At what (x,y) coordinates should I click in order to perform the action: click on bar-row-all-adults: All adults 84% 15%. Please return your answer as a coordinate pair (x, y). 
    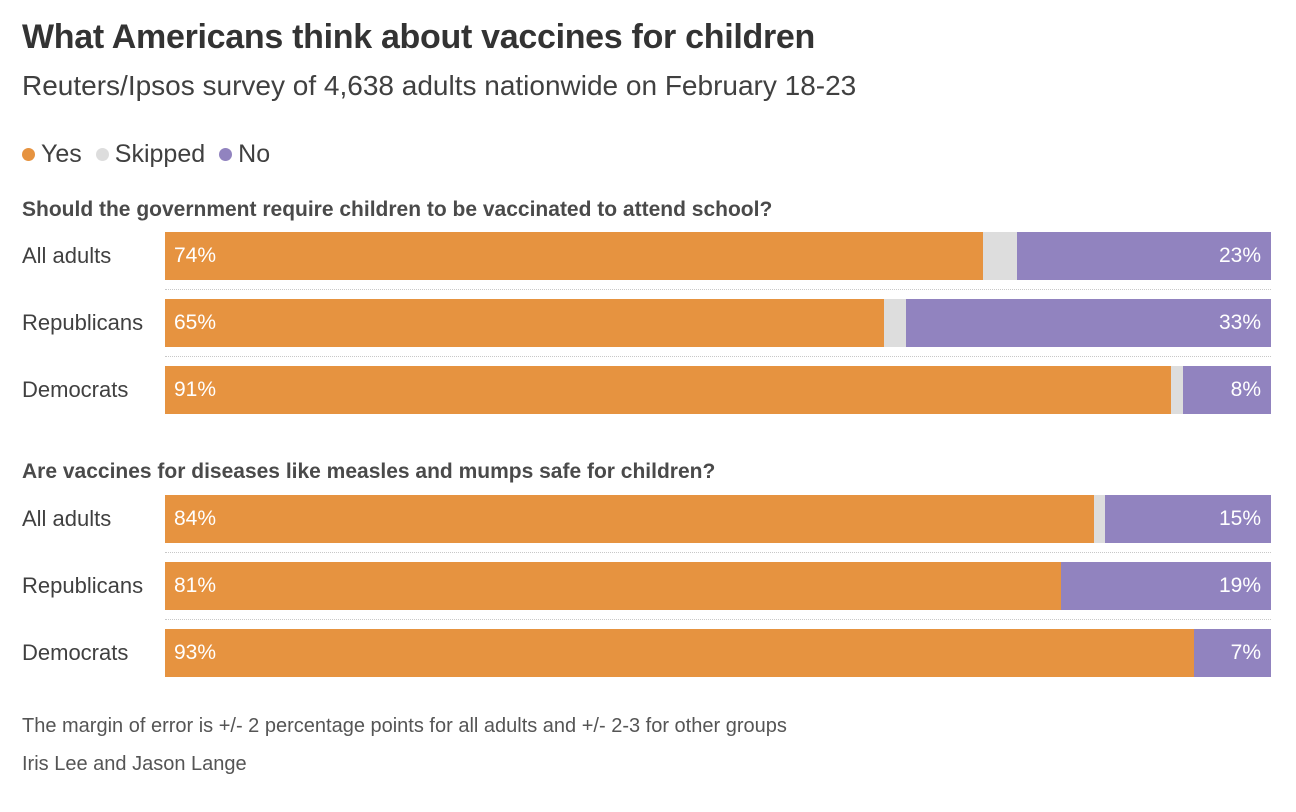
    Looking at the image, I should click on (648, 519).